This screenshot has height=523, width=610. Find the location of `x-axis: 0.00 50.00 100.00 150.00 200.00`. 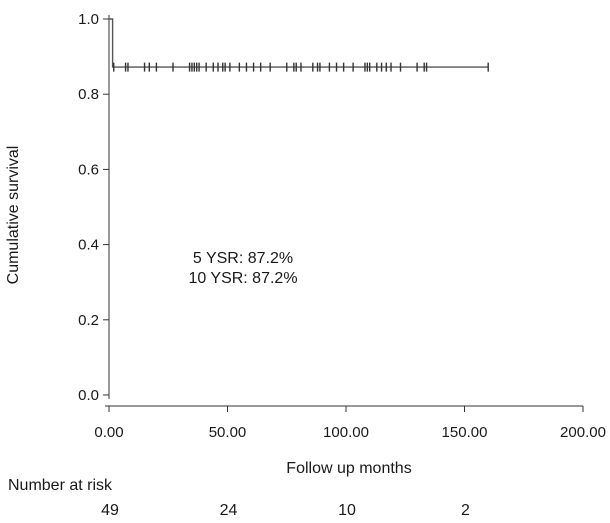

x-axis: 0.00 50.00 100.00 150.00 200.00 is located at coordinates (350, 423).